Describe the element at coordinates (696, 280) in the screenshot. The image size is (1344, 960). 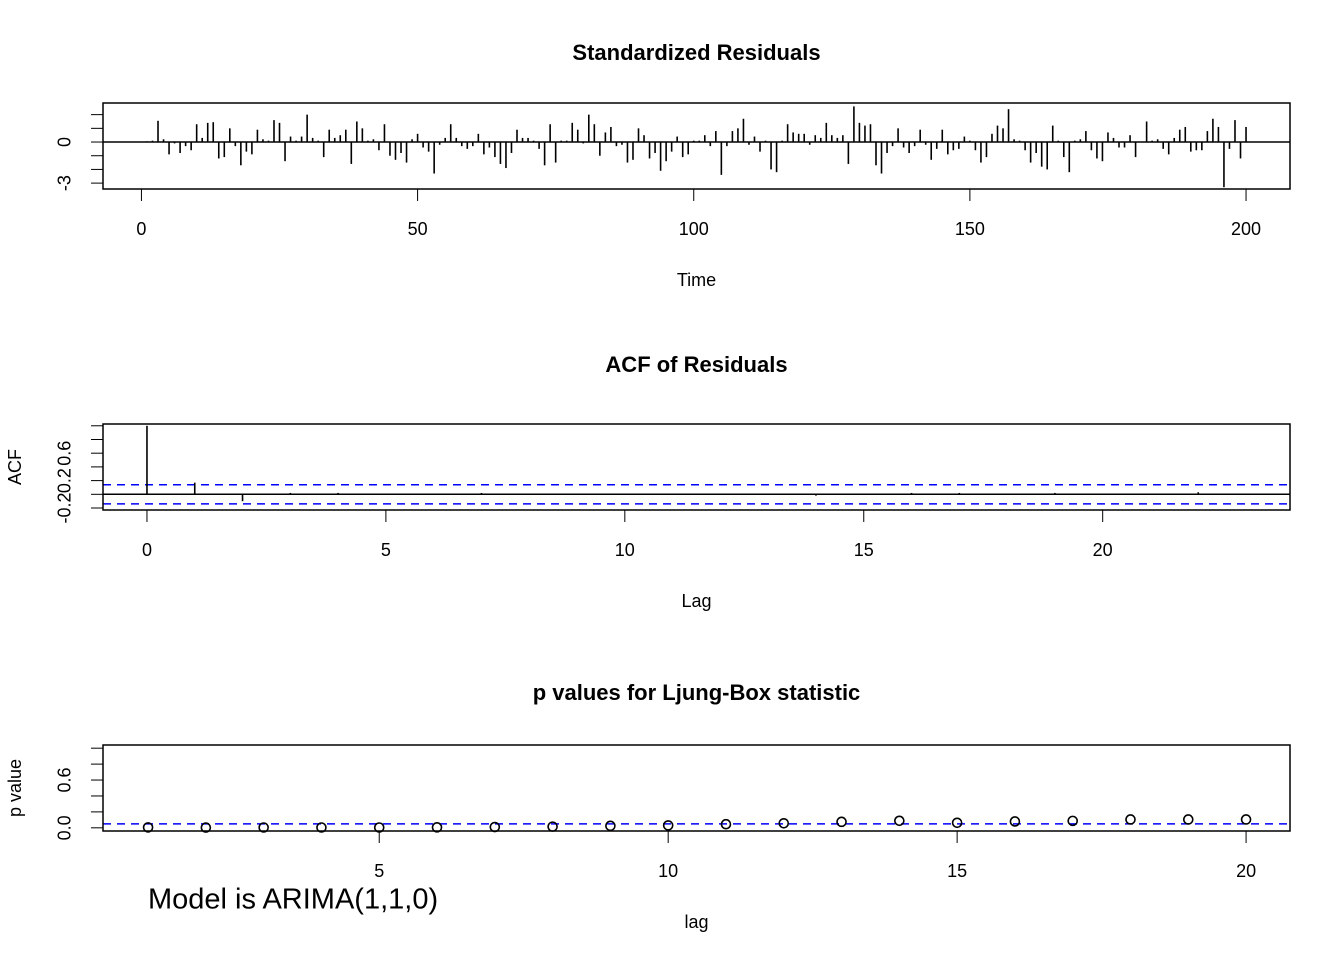
I see `x-axis-label: Time` at that location.